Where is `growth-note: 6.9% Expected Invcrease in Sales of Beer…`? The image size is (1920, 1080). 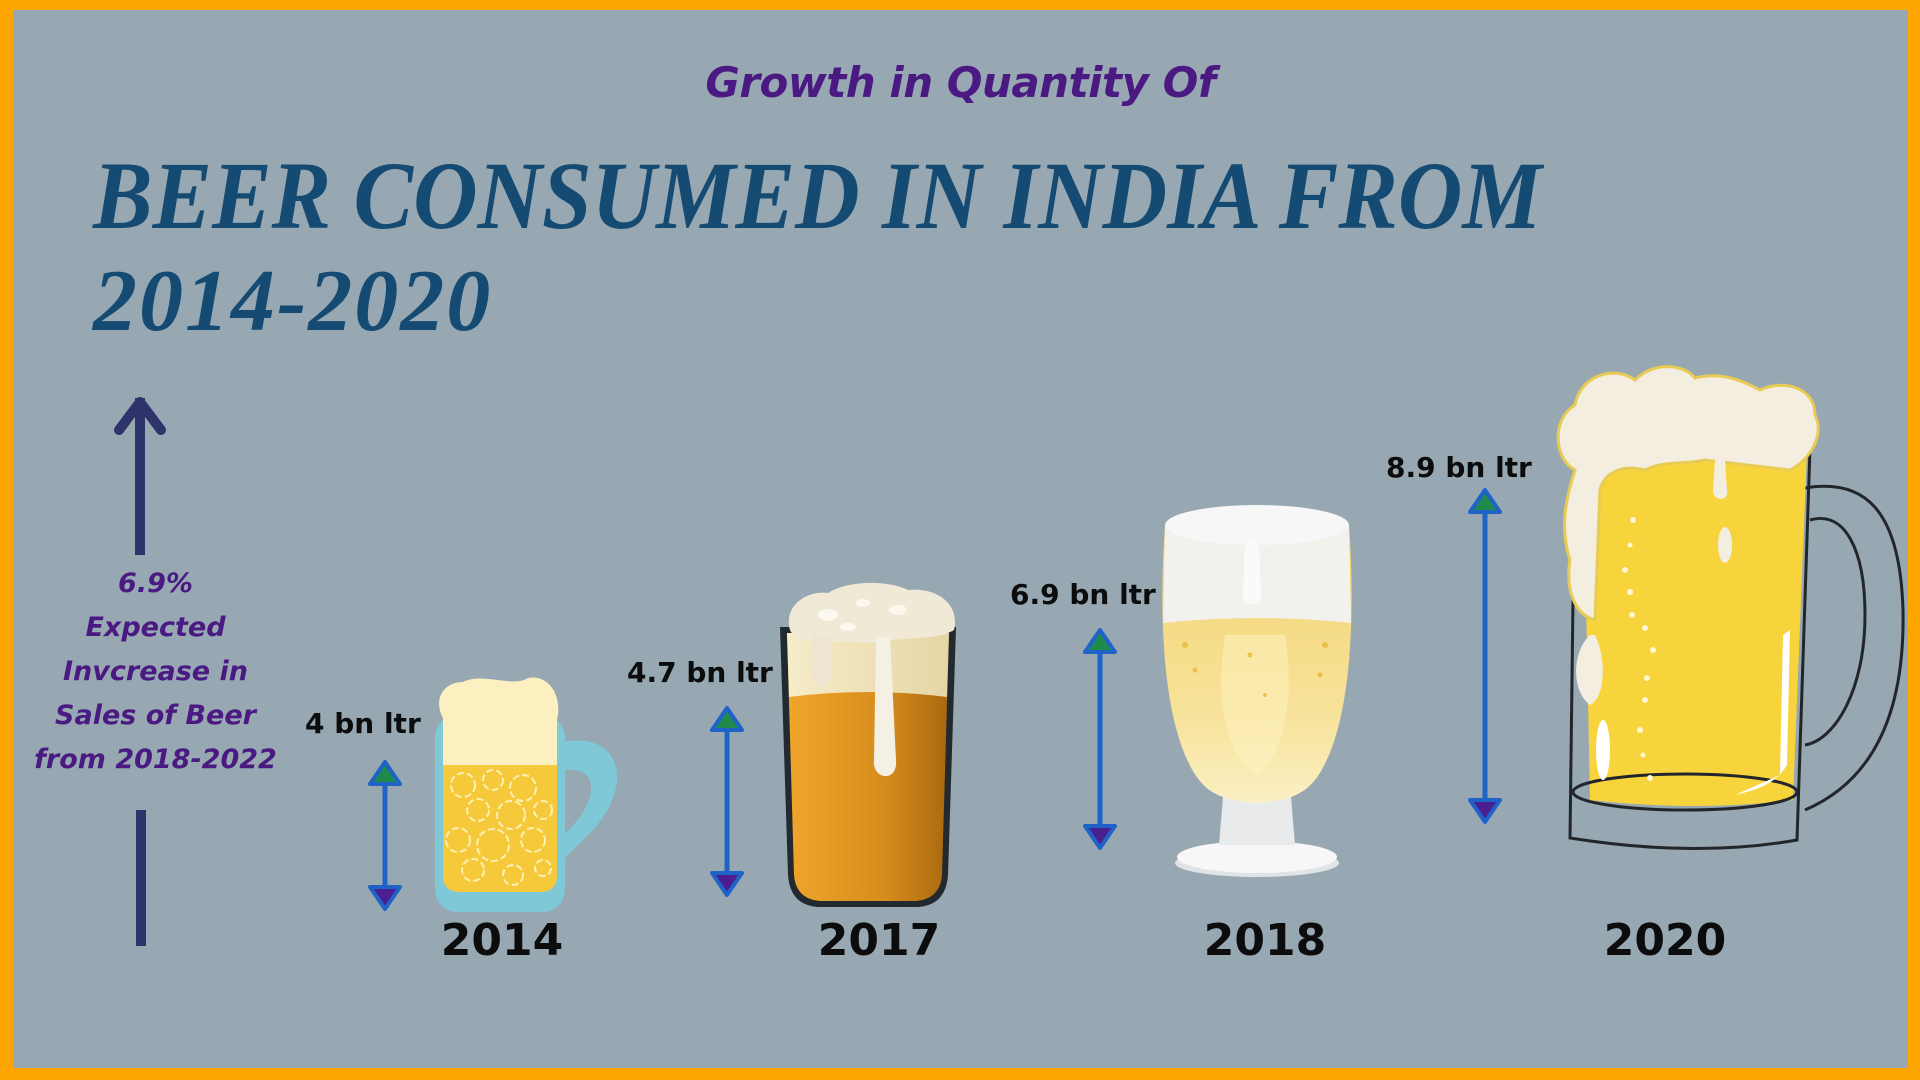
growth-note: 6.9% Expected Invcrease in Sales of Beer… is located at coordinates (155, 672).